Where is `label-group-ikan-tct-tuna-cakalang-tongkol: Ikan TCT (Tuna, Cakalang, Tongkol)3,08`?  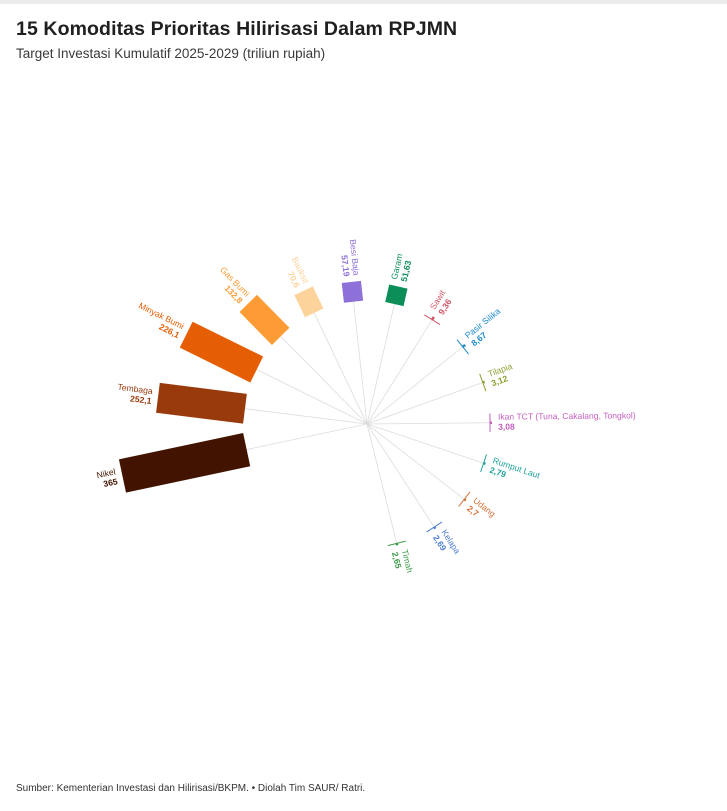 label-group-ikan-tct-tuna-cakalang-tongkol: Ikan TCT (Tuna, Cakalang, Tongkol)3,08 is located at coordinates (567, 420).